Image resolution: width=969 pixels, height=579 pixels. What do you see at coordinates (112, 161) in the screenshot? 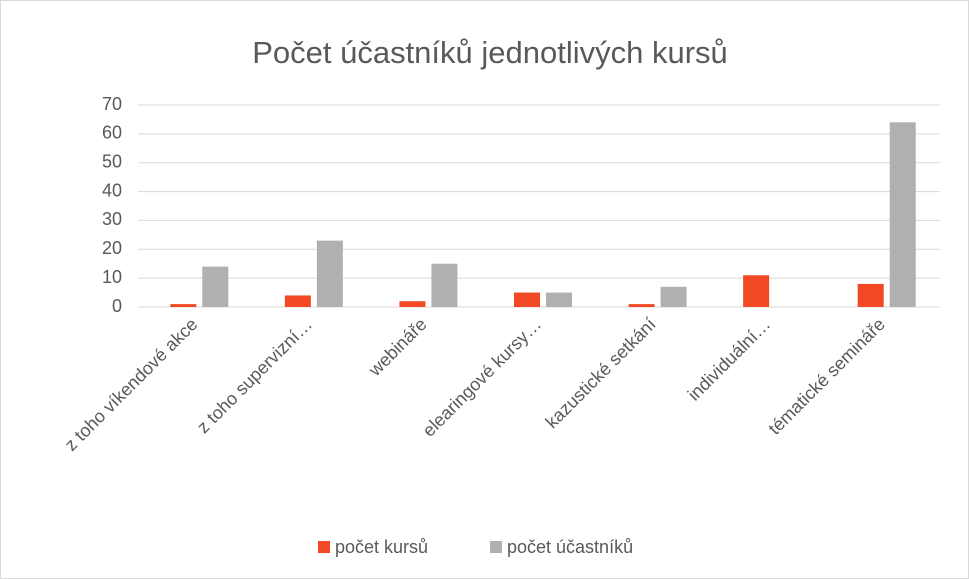
I see `y-tick-label: 50` at bounding box center [112, 161].